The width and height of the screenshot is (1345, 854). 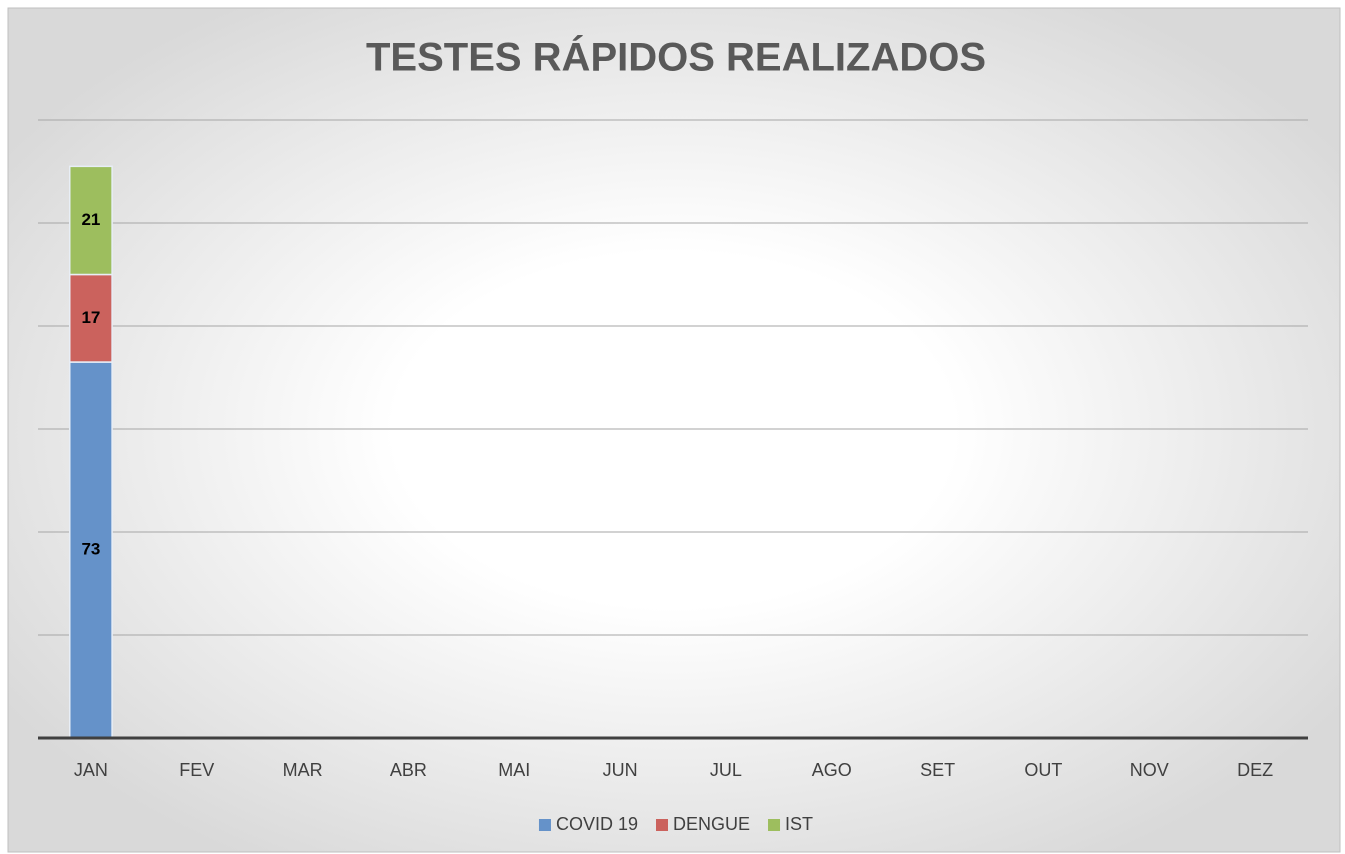 I want to click on x-tick-label: ABR, so click(x=408, y=770).